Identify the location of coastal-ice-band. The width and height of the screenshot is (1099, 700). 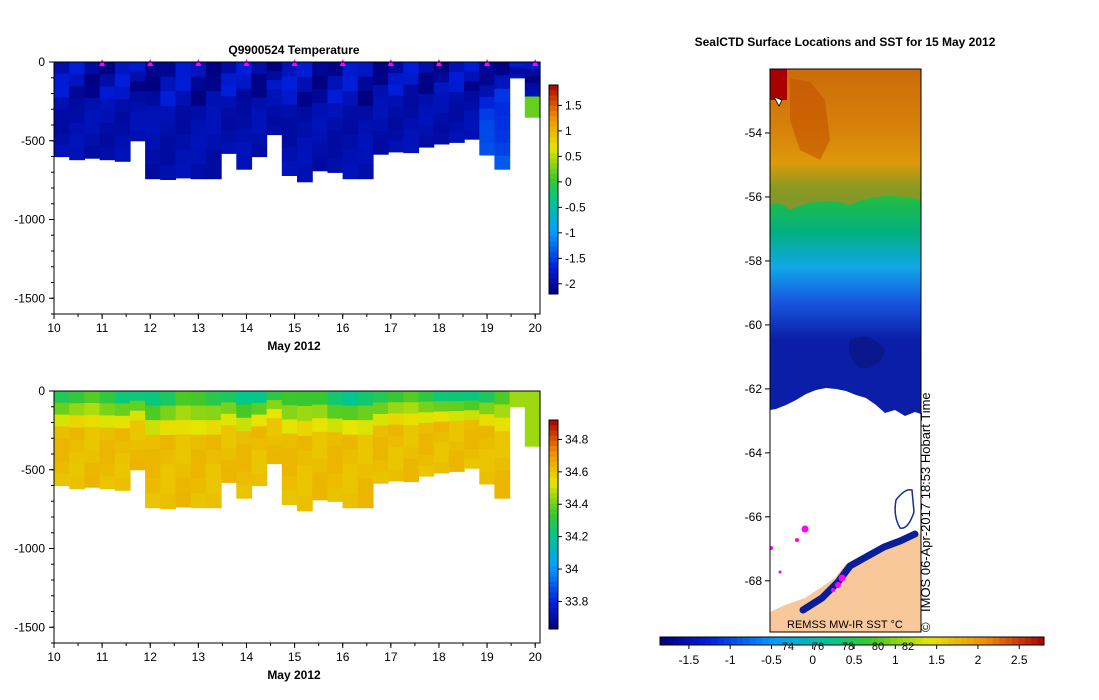
(859, 572).